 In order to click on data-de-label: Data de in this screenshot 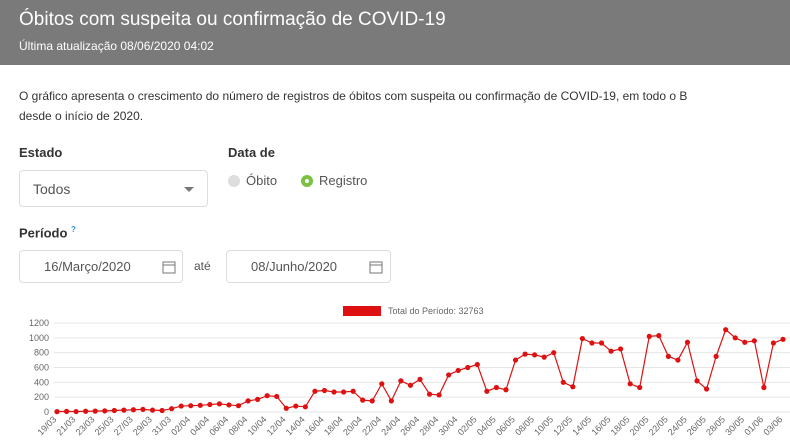, I will do `click(251, 152)`.